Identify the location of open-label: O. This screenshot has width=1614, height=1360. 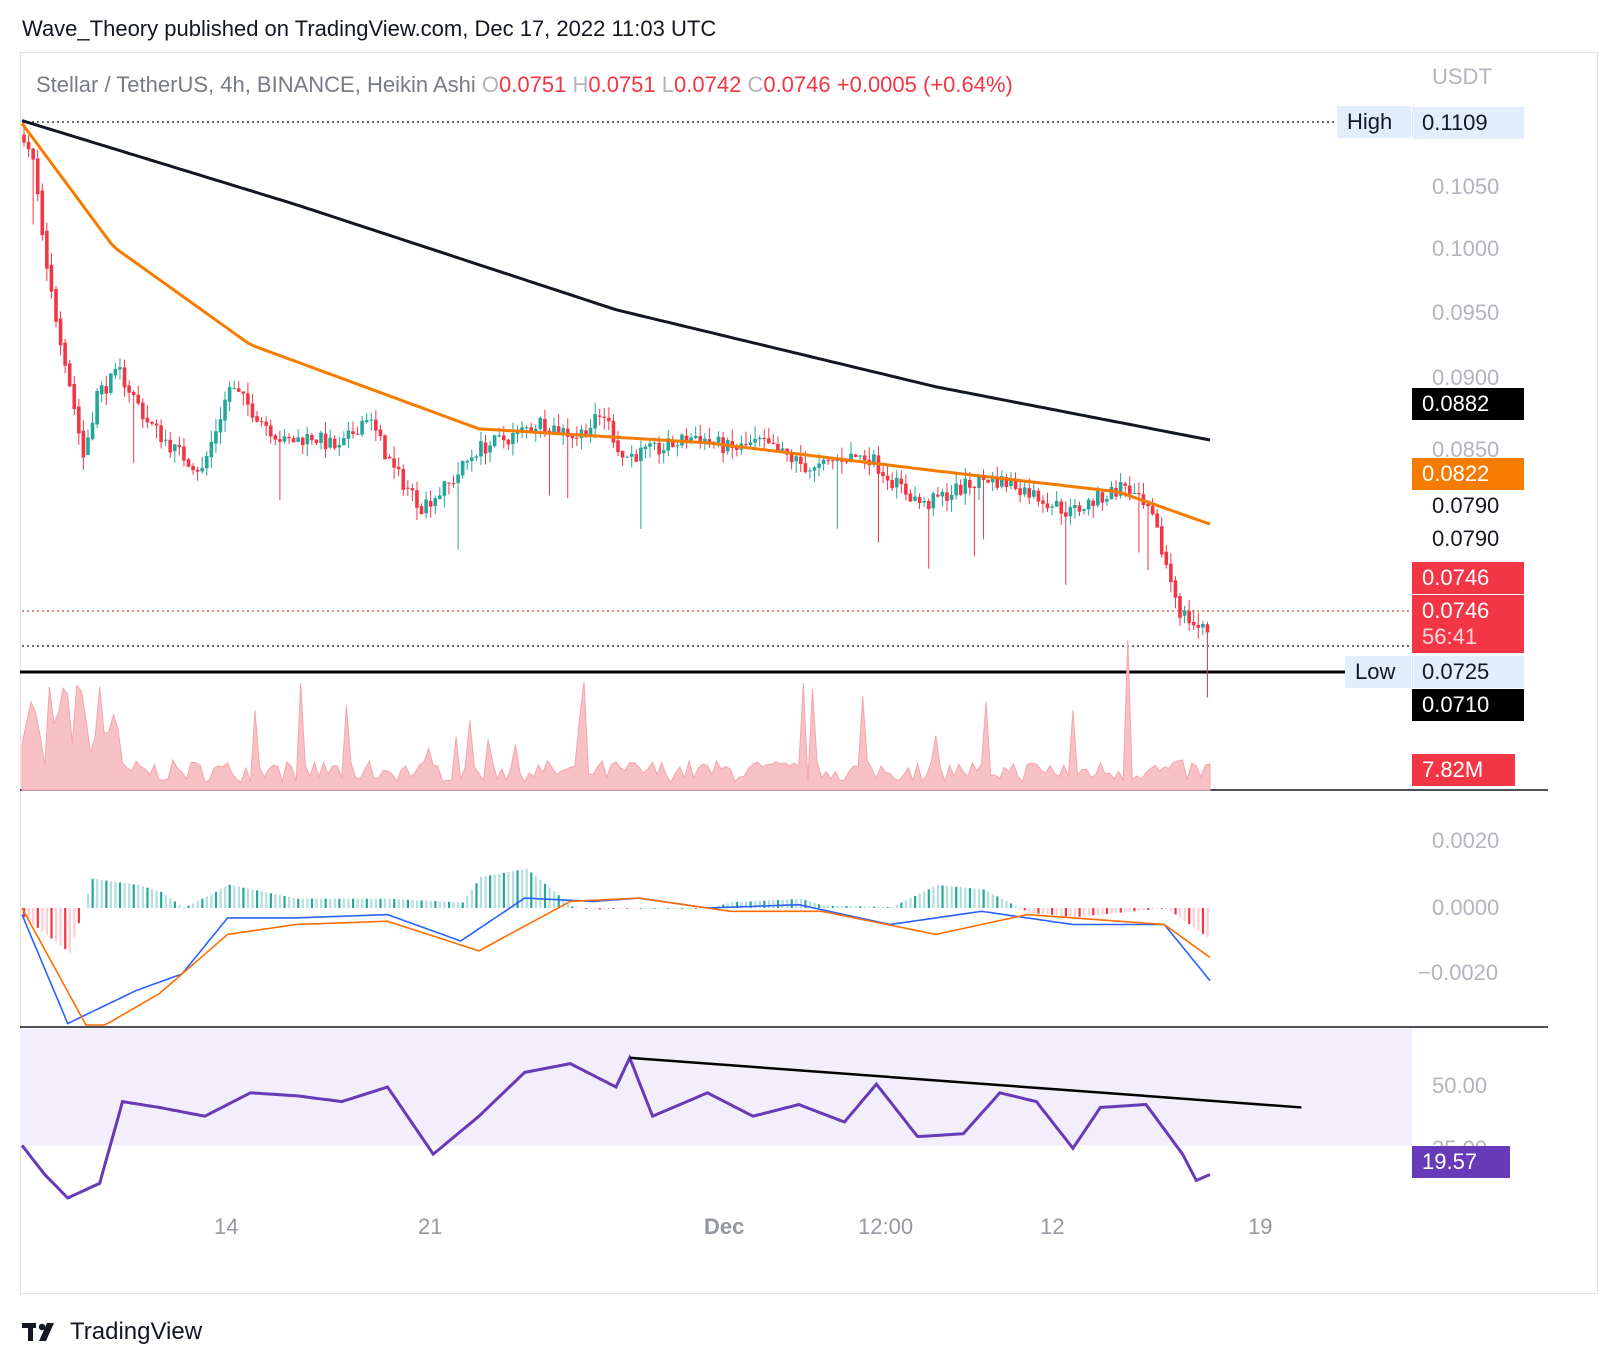
(490, 84).